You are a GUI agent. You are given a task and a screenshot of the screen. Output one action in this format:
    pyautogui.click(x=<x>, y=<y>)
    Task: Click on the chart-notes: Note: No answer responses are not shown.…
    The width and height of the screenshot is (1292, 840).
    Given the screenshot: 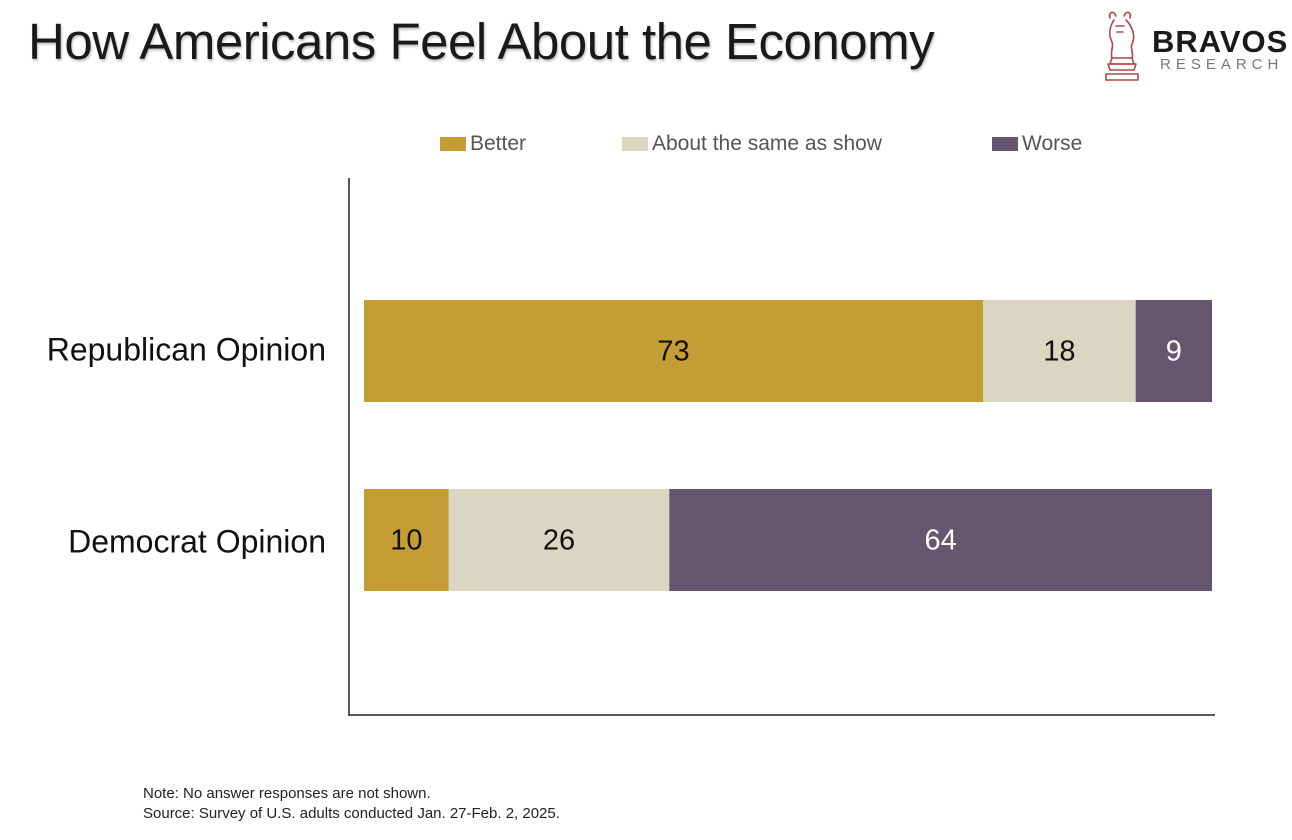 What is the action you would take?
    pyautogui.click(x=351, y=804)
    